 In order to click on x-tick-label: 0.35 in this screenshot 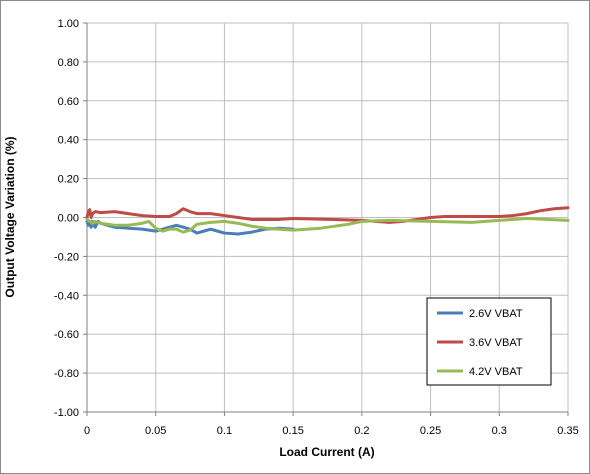, I will do `click(567, 431)`.